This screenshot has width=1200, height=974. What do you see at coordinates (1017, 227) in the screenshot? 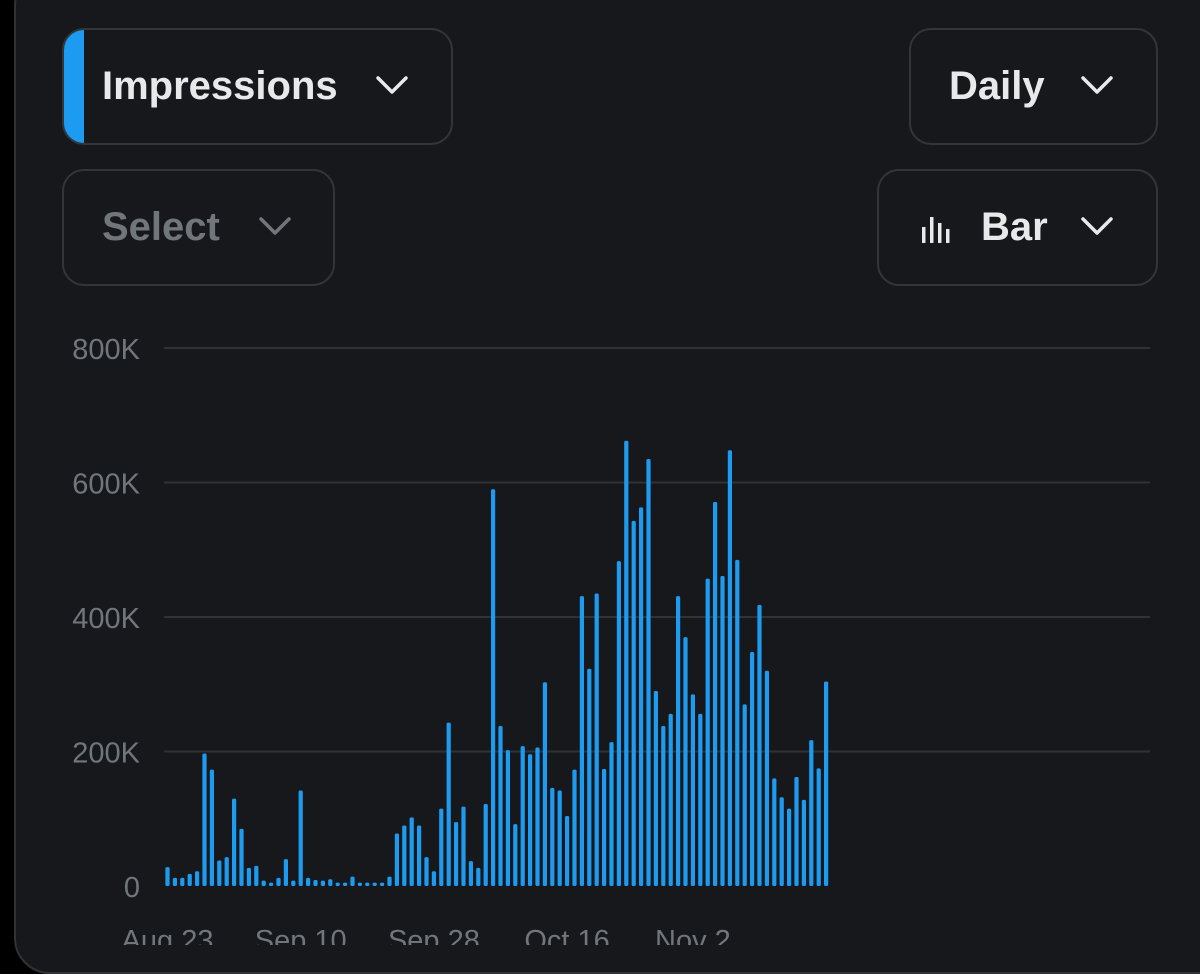
I see `chart-type-dropdown: Bar` at bounding box center [1017, 227].